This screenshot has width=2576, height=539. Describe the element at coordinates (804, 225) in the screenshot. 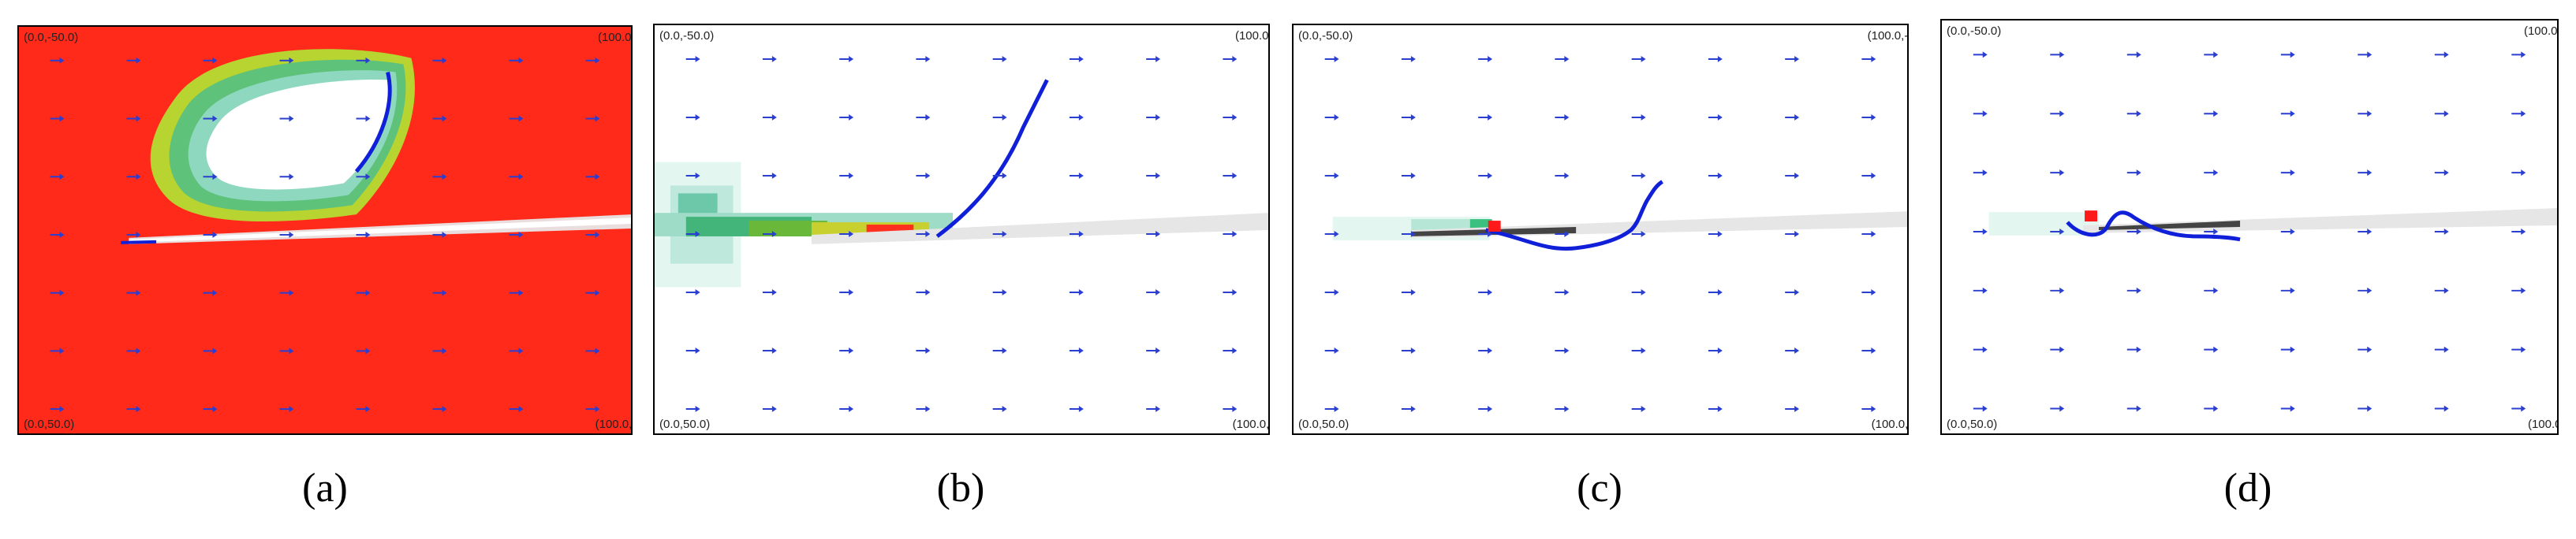

I see `panel-b-heat-blob` at that location.